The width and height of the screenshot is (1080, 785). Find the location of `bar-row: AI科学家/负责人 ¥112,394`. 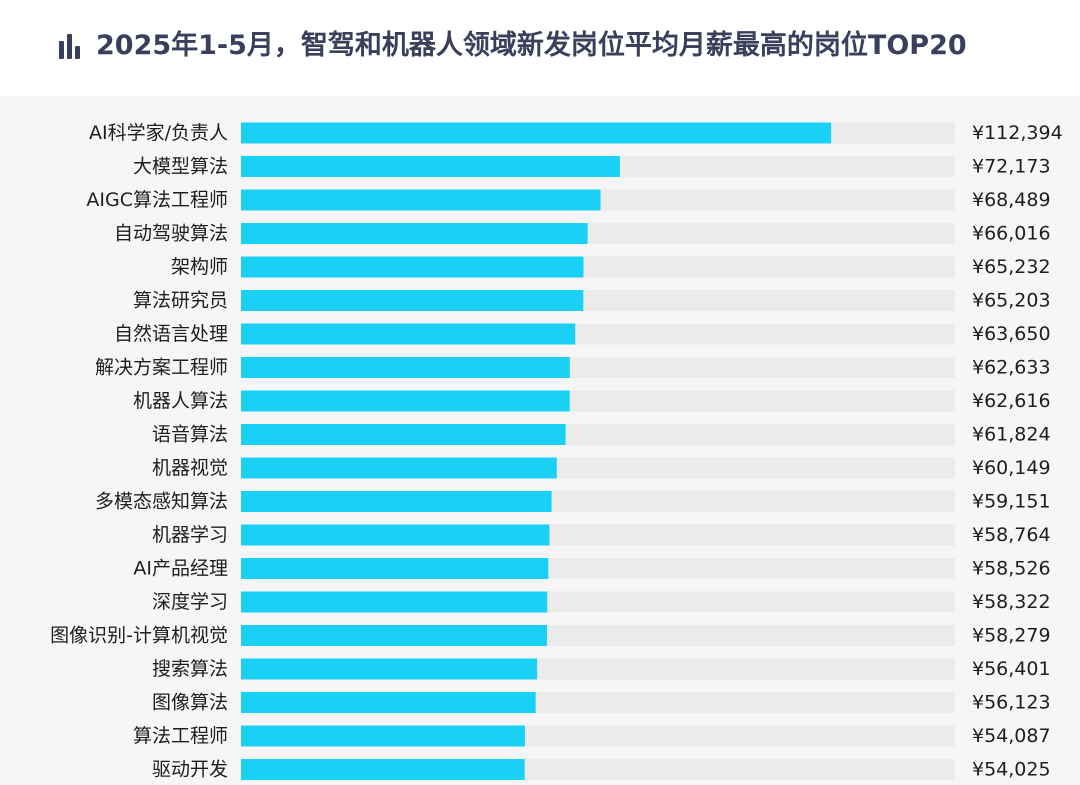

bar-row: AI科学家/负责人 ¥112,394 is located at coordinates (576, 133).